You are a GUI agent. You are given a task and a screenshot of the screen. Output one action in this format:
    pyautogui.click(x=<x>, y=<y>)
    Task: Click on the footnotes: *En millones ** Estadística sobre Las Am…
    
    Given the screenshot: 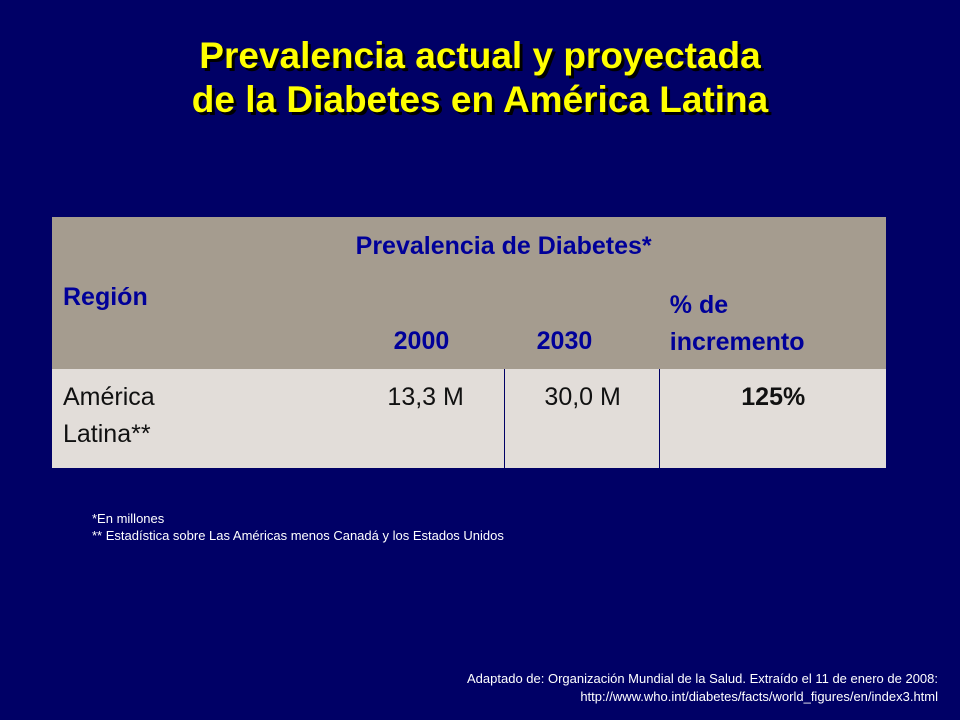 What is the action you would take?
    pyautogui.click(x=298, y=527)
    